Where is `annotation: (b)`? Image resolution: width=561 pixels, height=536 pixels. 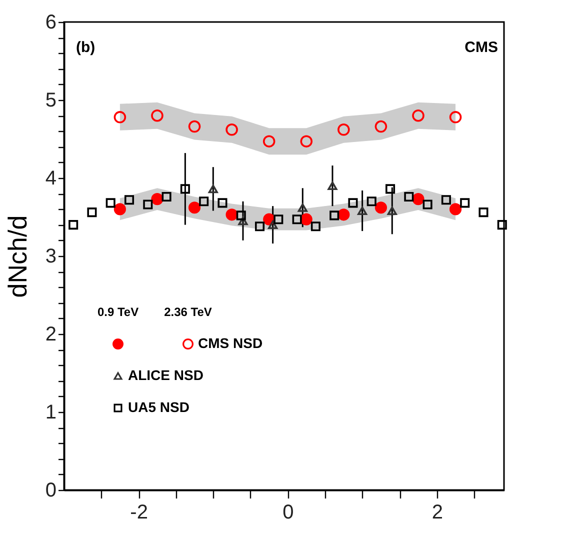
annotation: (b) is located at coordinates (86, 47).